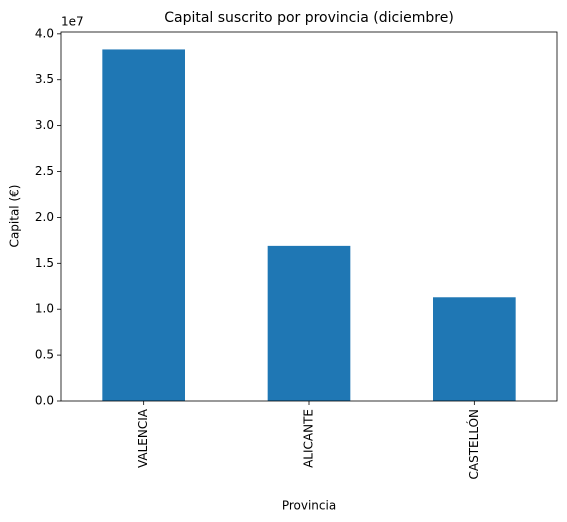 Image resolution: width=567 pixels, height=522 pixels. What do you see at coordinates (473, 444) in the screenshot?
I see `x-tick-label: CASTELLÓN` at bounding box center [473, 444].